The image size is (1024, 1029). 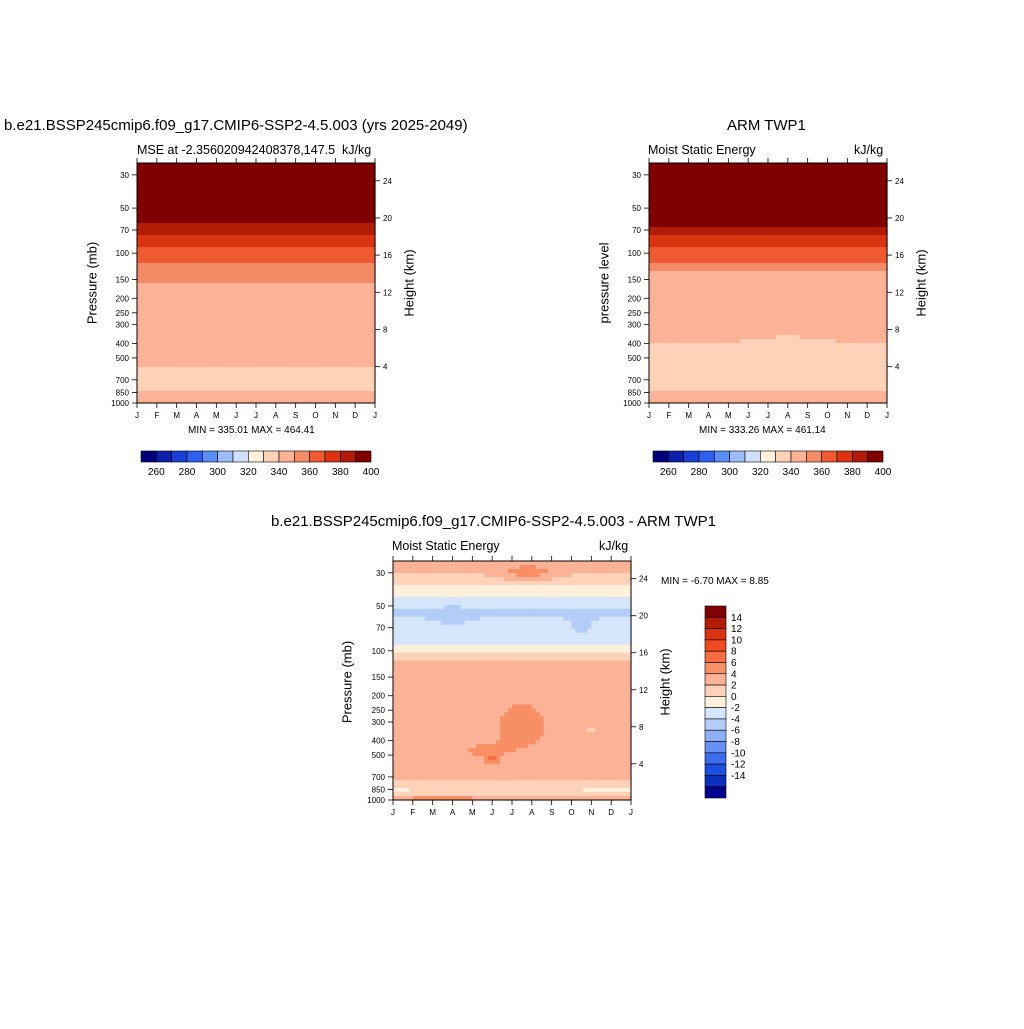 I want to click on model-pressure-label: 850, so click(x=123, y=392).